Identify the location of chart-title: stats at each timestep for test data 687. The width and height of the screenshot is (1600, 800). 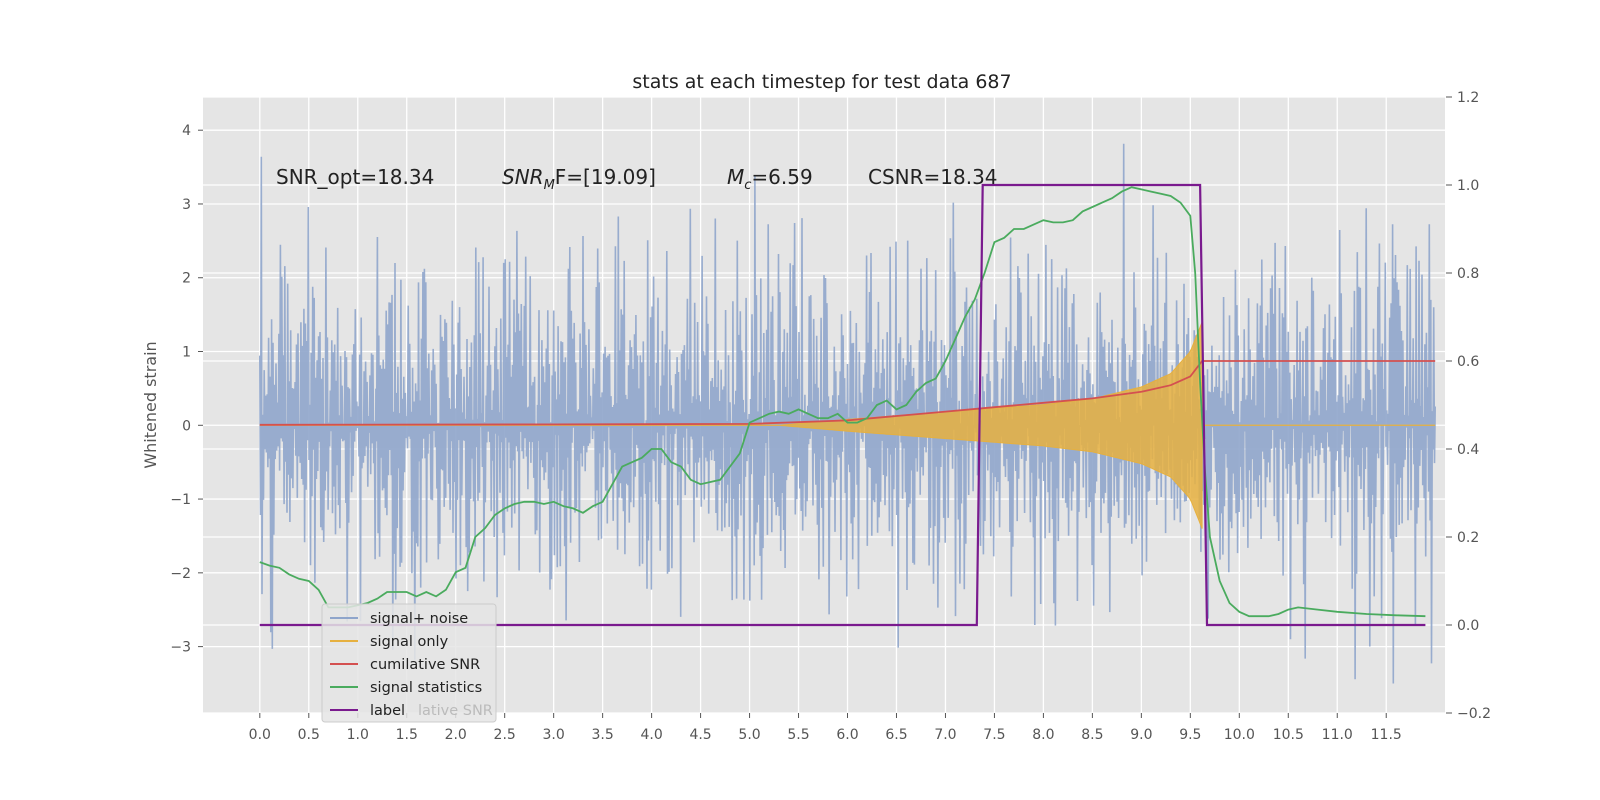
(821, 82).